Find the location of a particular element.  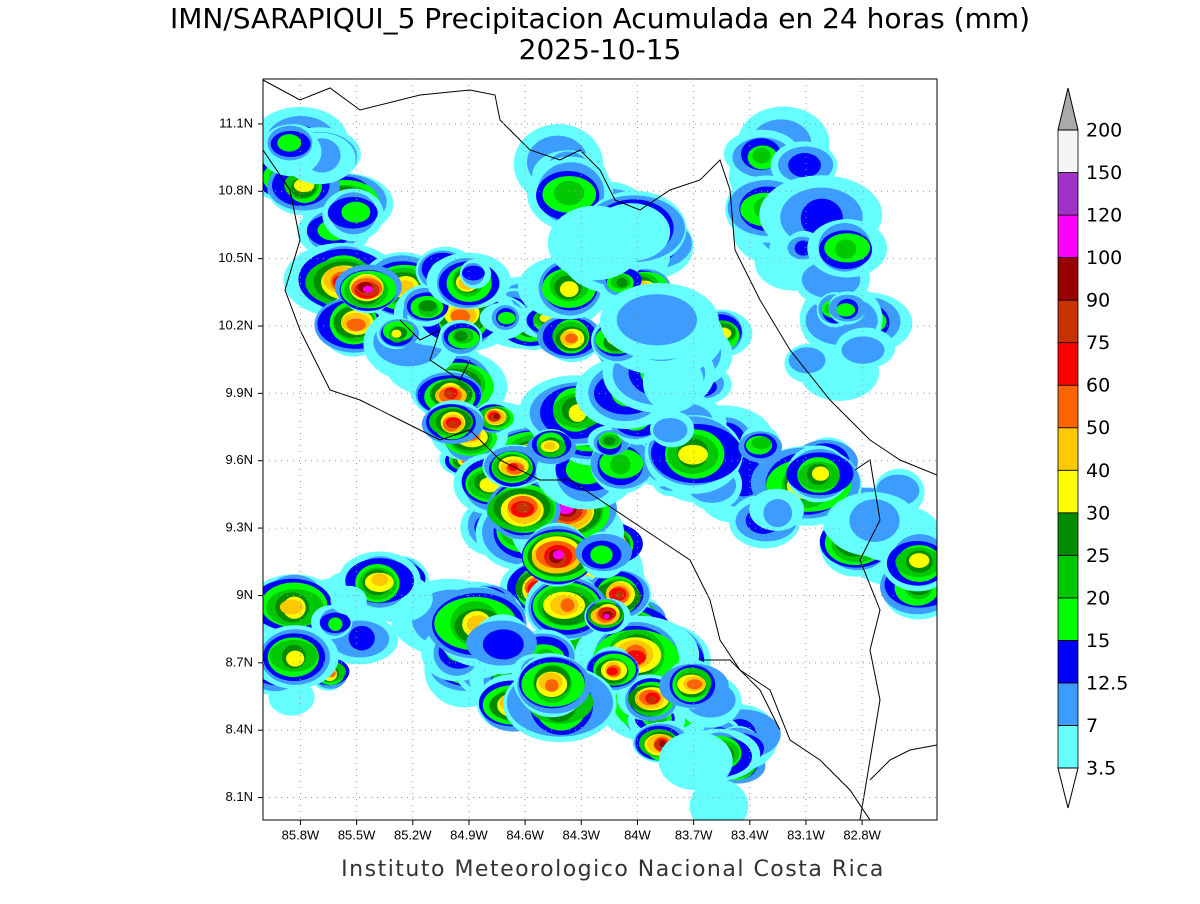

colorbar-label: 12.5 is located at coordinates (1107, 683).